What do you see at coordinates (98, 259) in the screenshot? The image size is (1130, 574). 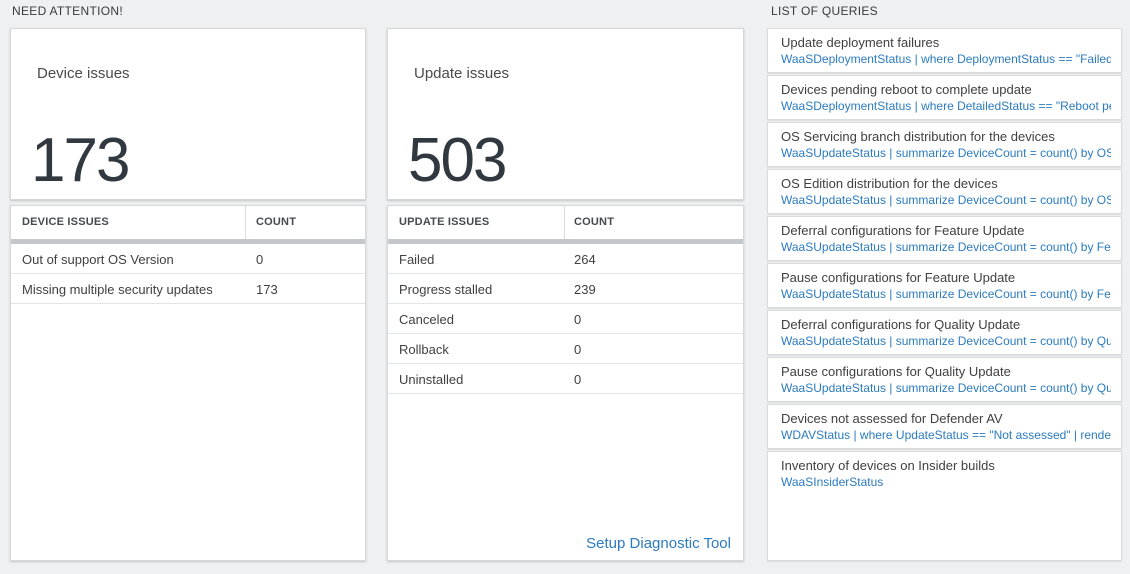 I see `issue-label: Out of support OS Version` at bounding box center [98, 259].